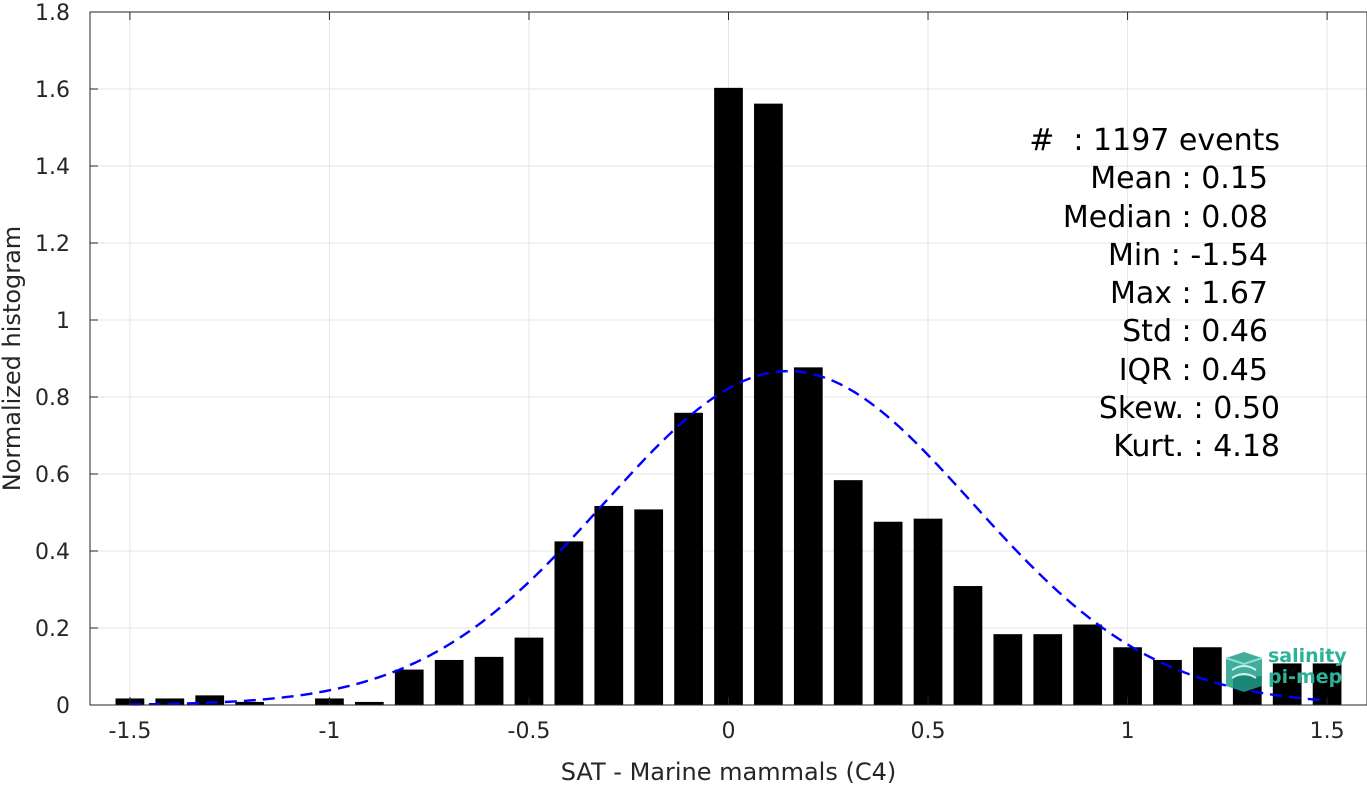 The image size is (1367, 785). Describe the element at coordinates (52, 13) in the screenshot. I see `y-tick-label: 1.8` at that location.